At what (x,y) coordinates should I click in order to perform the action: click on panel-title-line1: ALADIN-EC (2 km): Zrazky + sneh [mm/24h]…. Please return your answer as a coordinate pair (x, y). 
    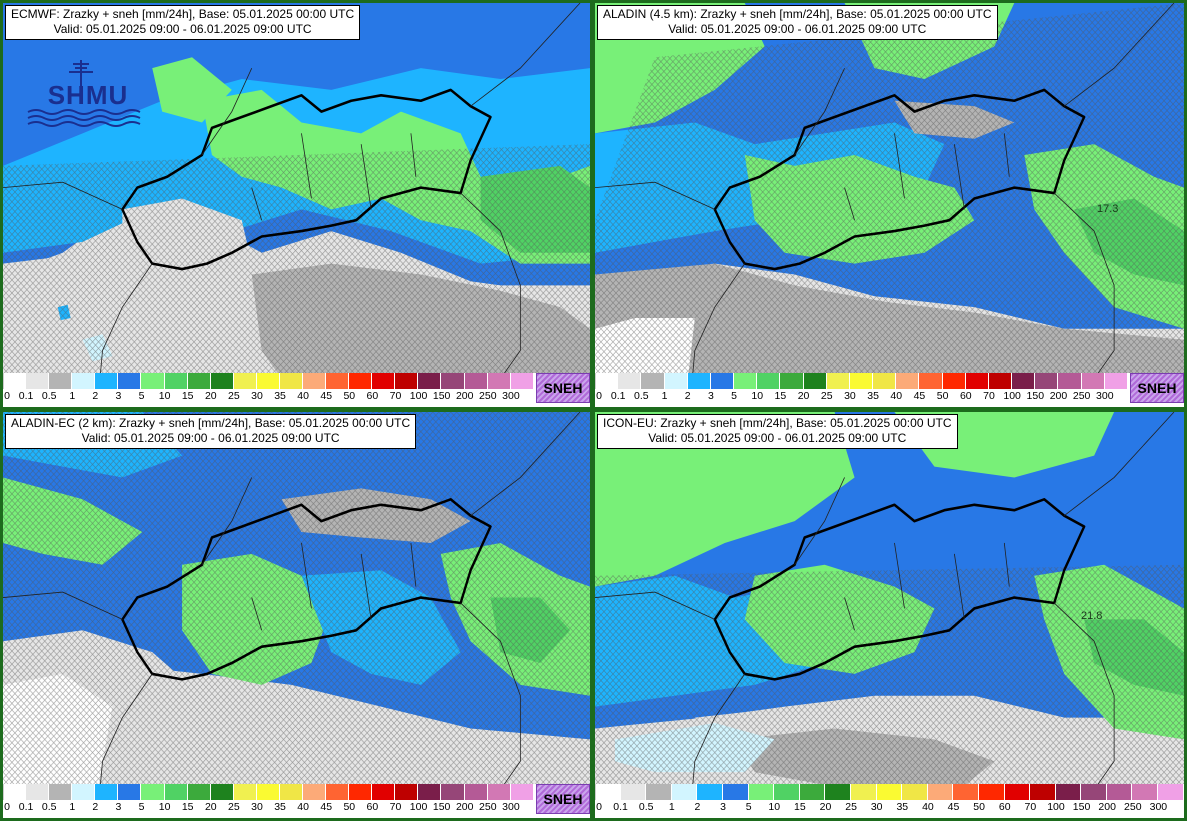
    Looking at the image, I should click on (211, 423).